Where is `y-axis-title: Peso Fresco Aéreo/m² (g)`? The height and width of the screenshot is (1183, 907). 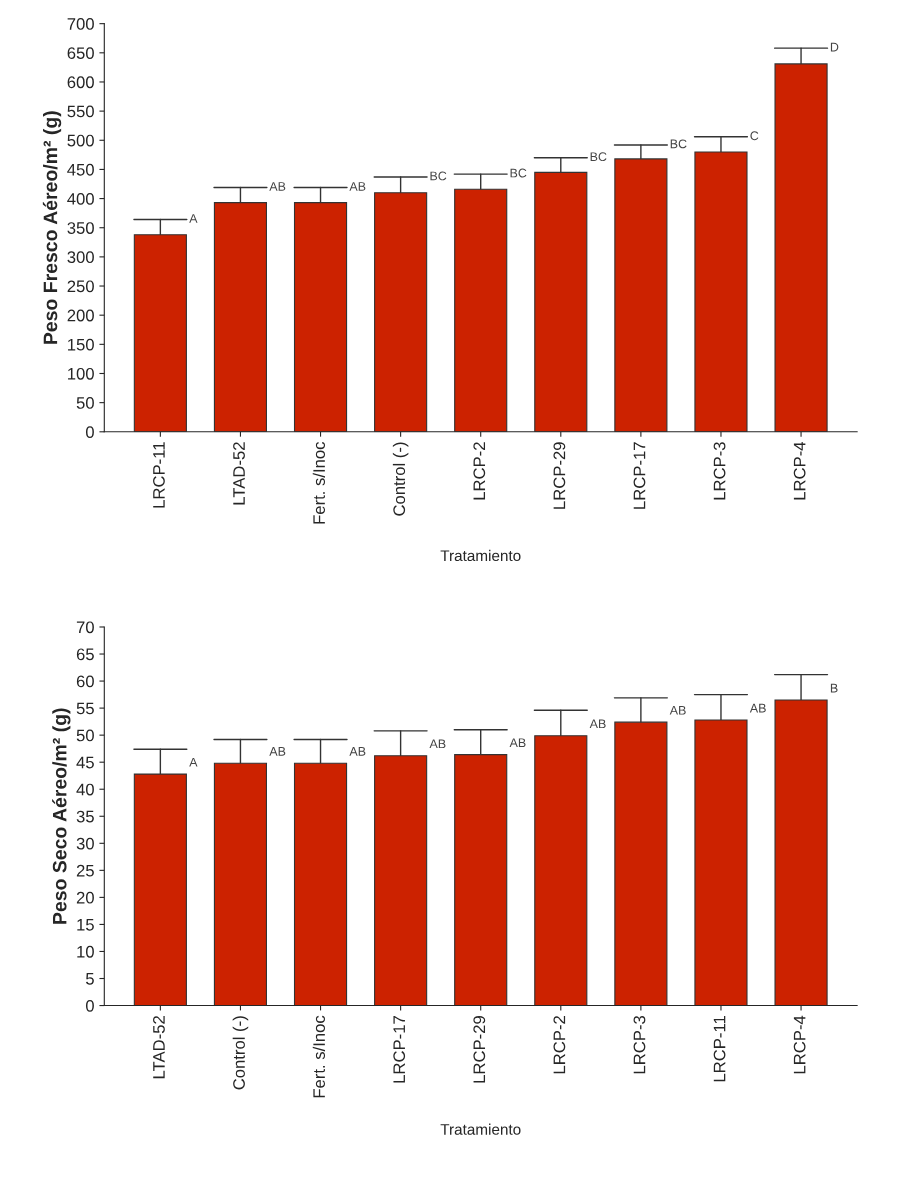 y-axis-title: Peso Fresco Aéreo/m² (g) is located at coordinates (52, 227).